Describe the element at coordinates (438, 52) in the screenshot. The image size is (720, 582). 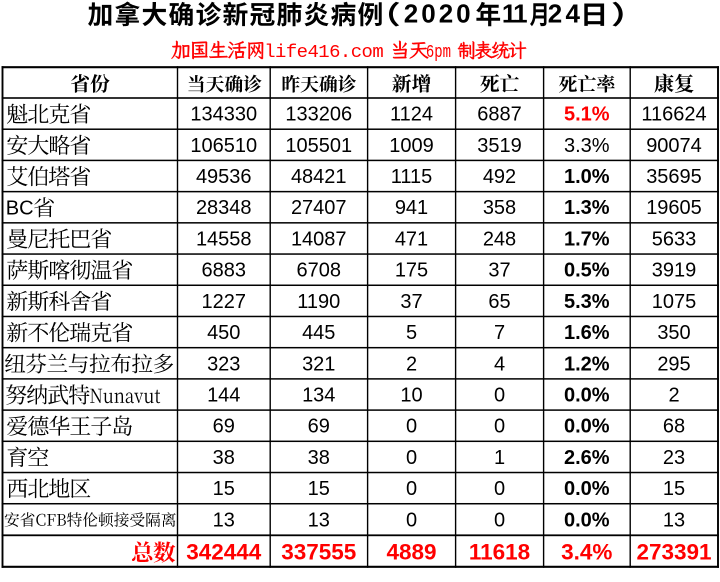
I see `svg-text: 6pm` at that location.